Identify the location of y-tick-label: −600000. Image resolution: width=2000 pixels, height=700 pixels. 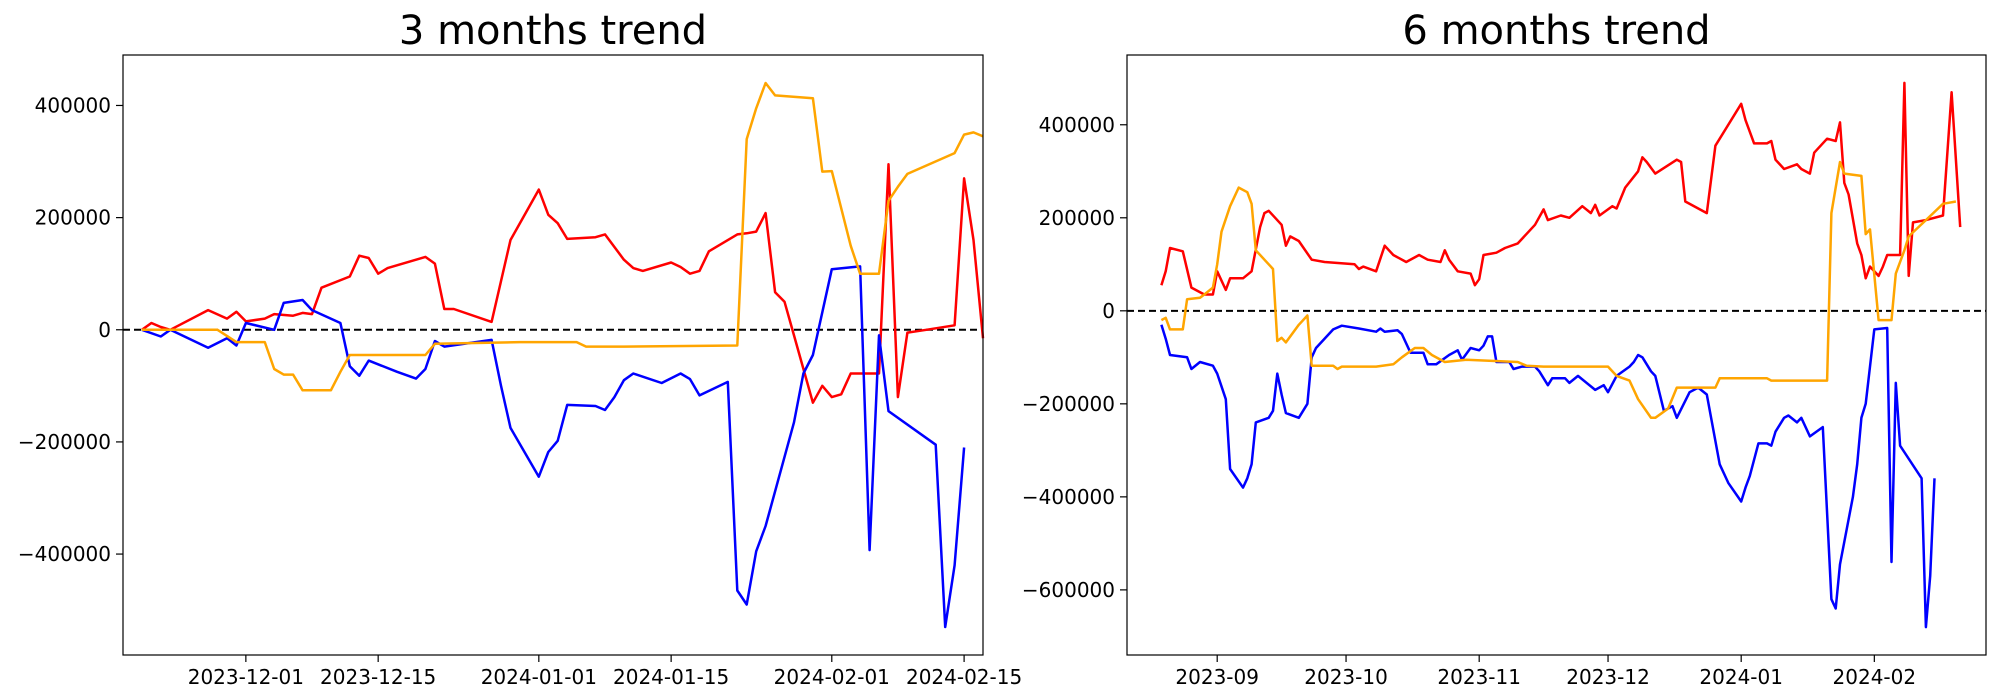
(1068, 590).